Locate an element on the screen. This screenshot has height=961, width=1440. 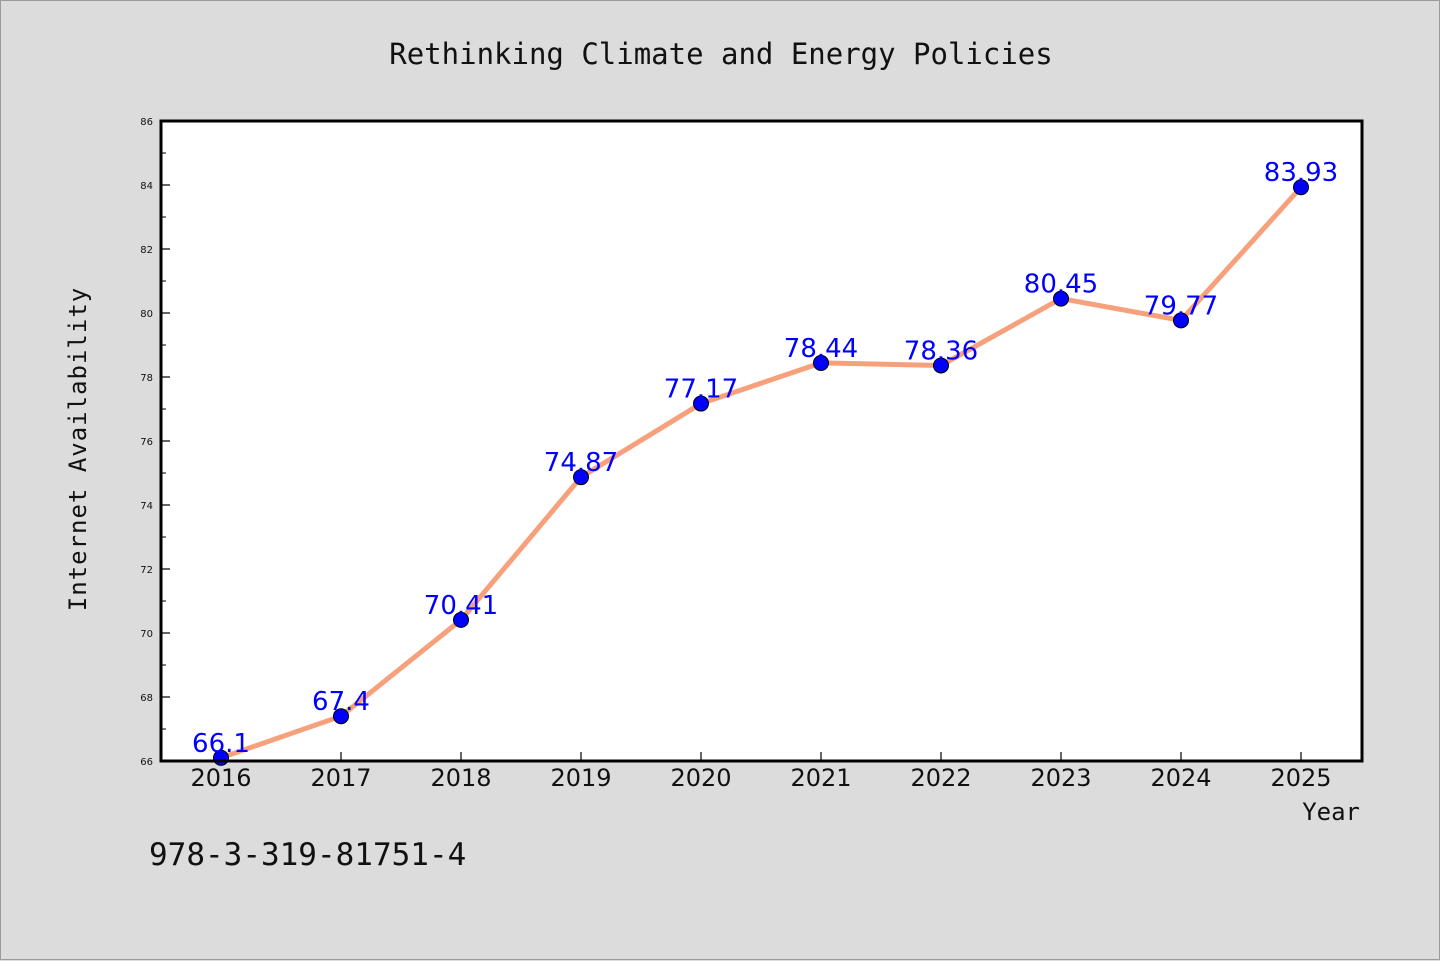
y-tick-label: 66 is located at coordinates (146, 762).